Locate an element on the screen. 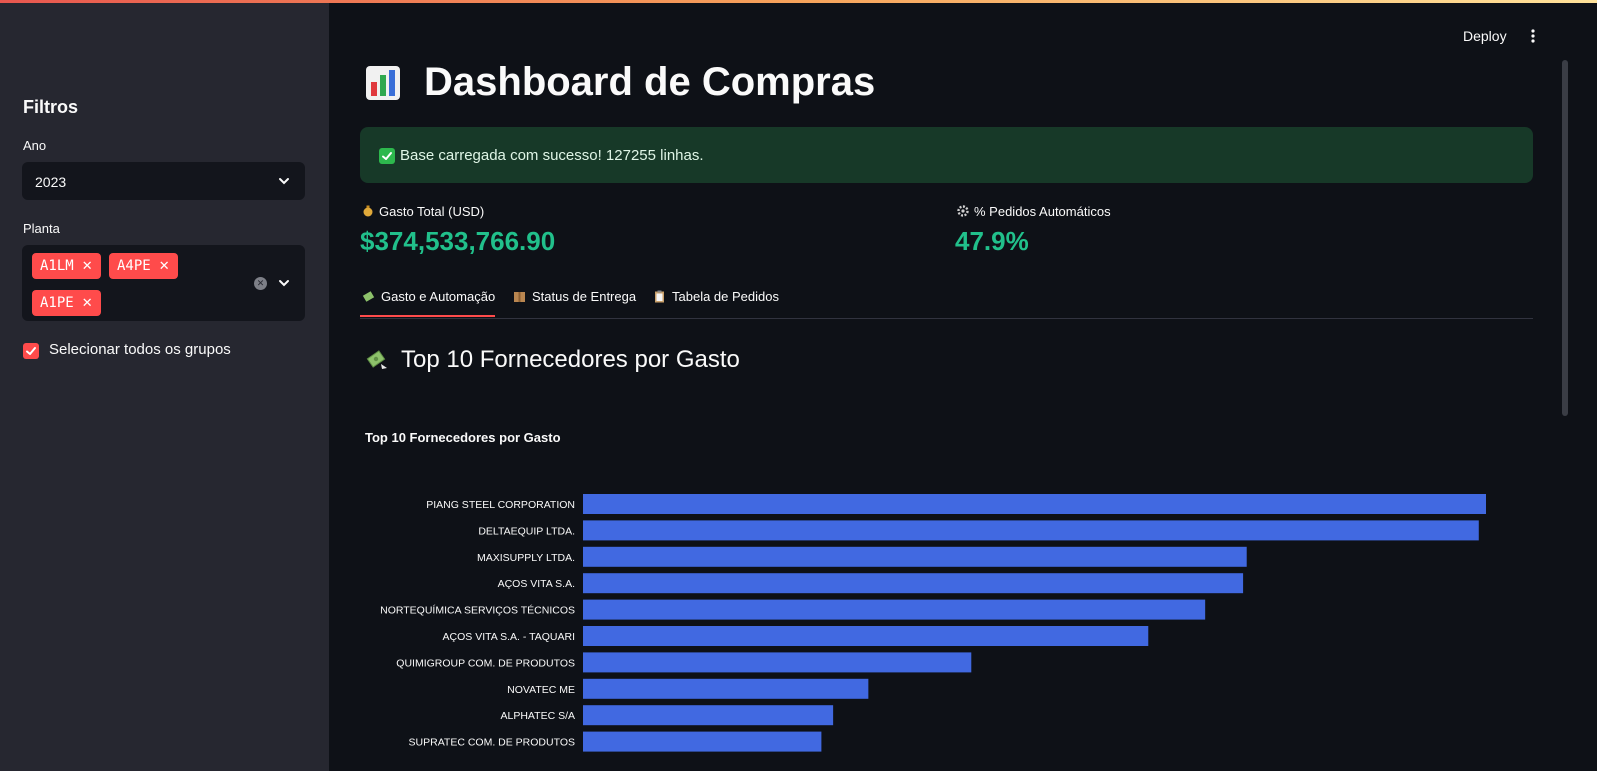  check-icon is located at coordinates (387, 156).